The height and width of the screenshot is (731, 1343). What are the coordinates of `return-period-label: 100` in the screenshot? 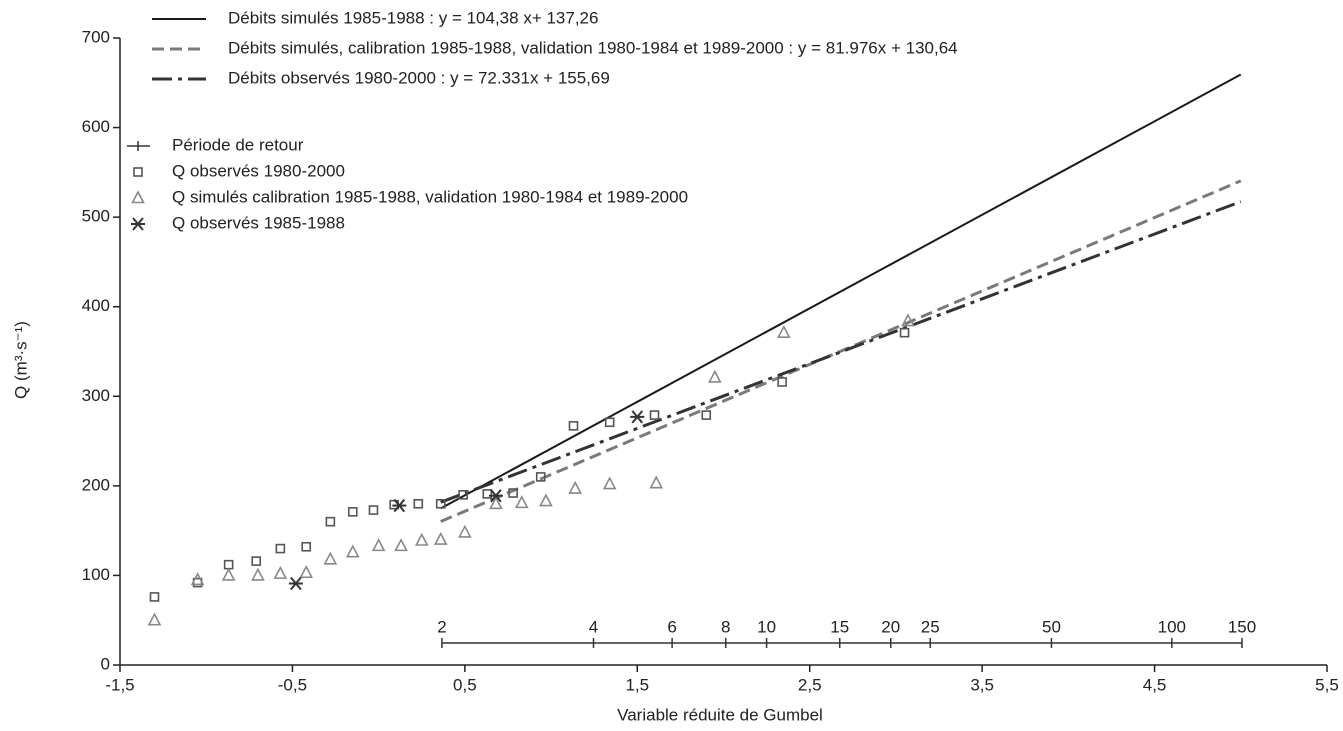 It's located at (1172, 626).